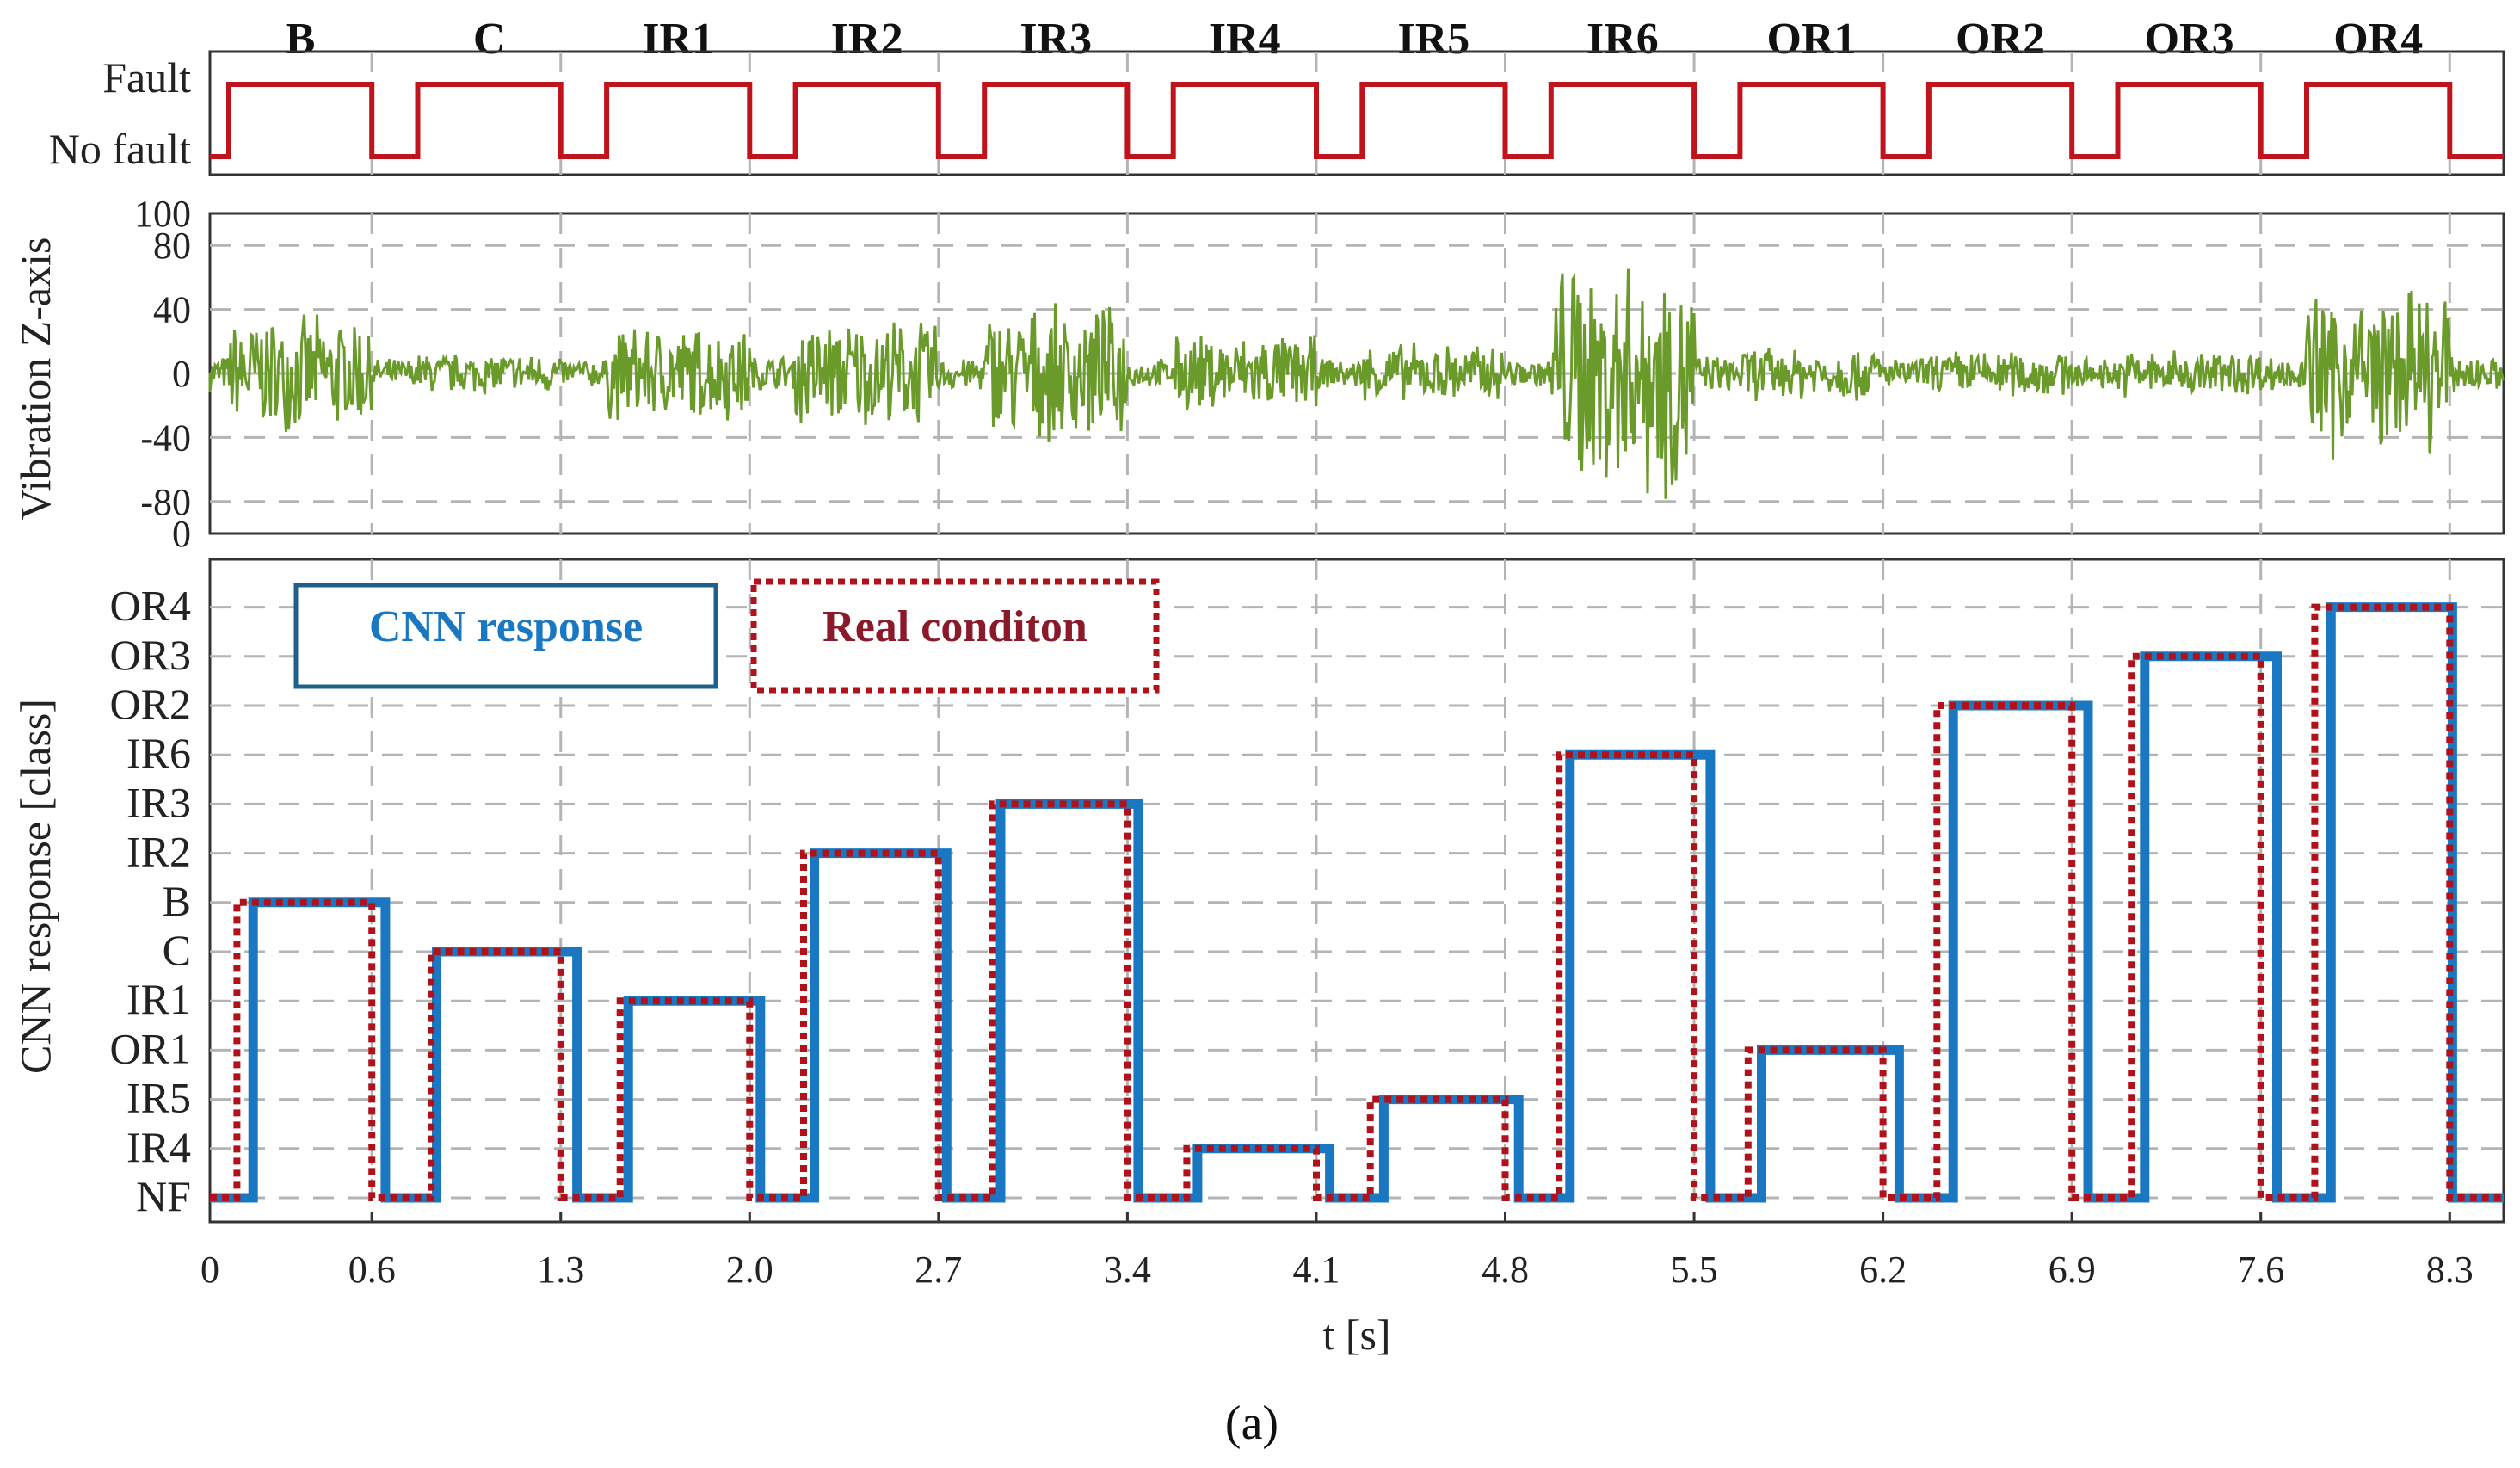  What do you see at coordinates (372, 1270) in the screenshot?
I see `time-xtick: 0.6` at bounding box center [372, 1270].